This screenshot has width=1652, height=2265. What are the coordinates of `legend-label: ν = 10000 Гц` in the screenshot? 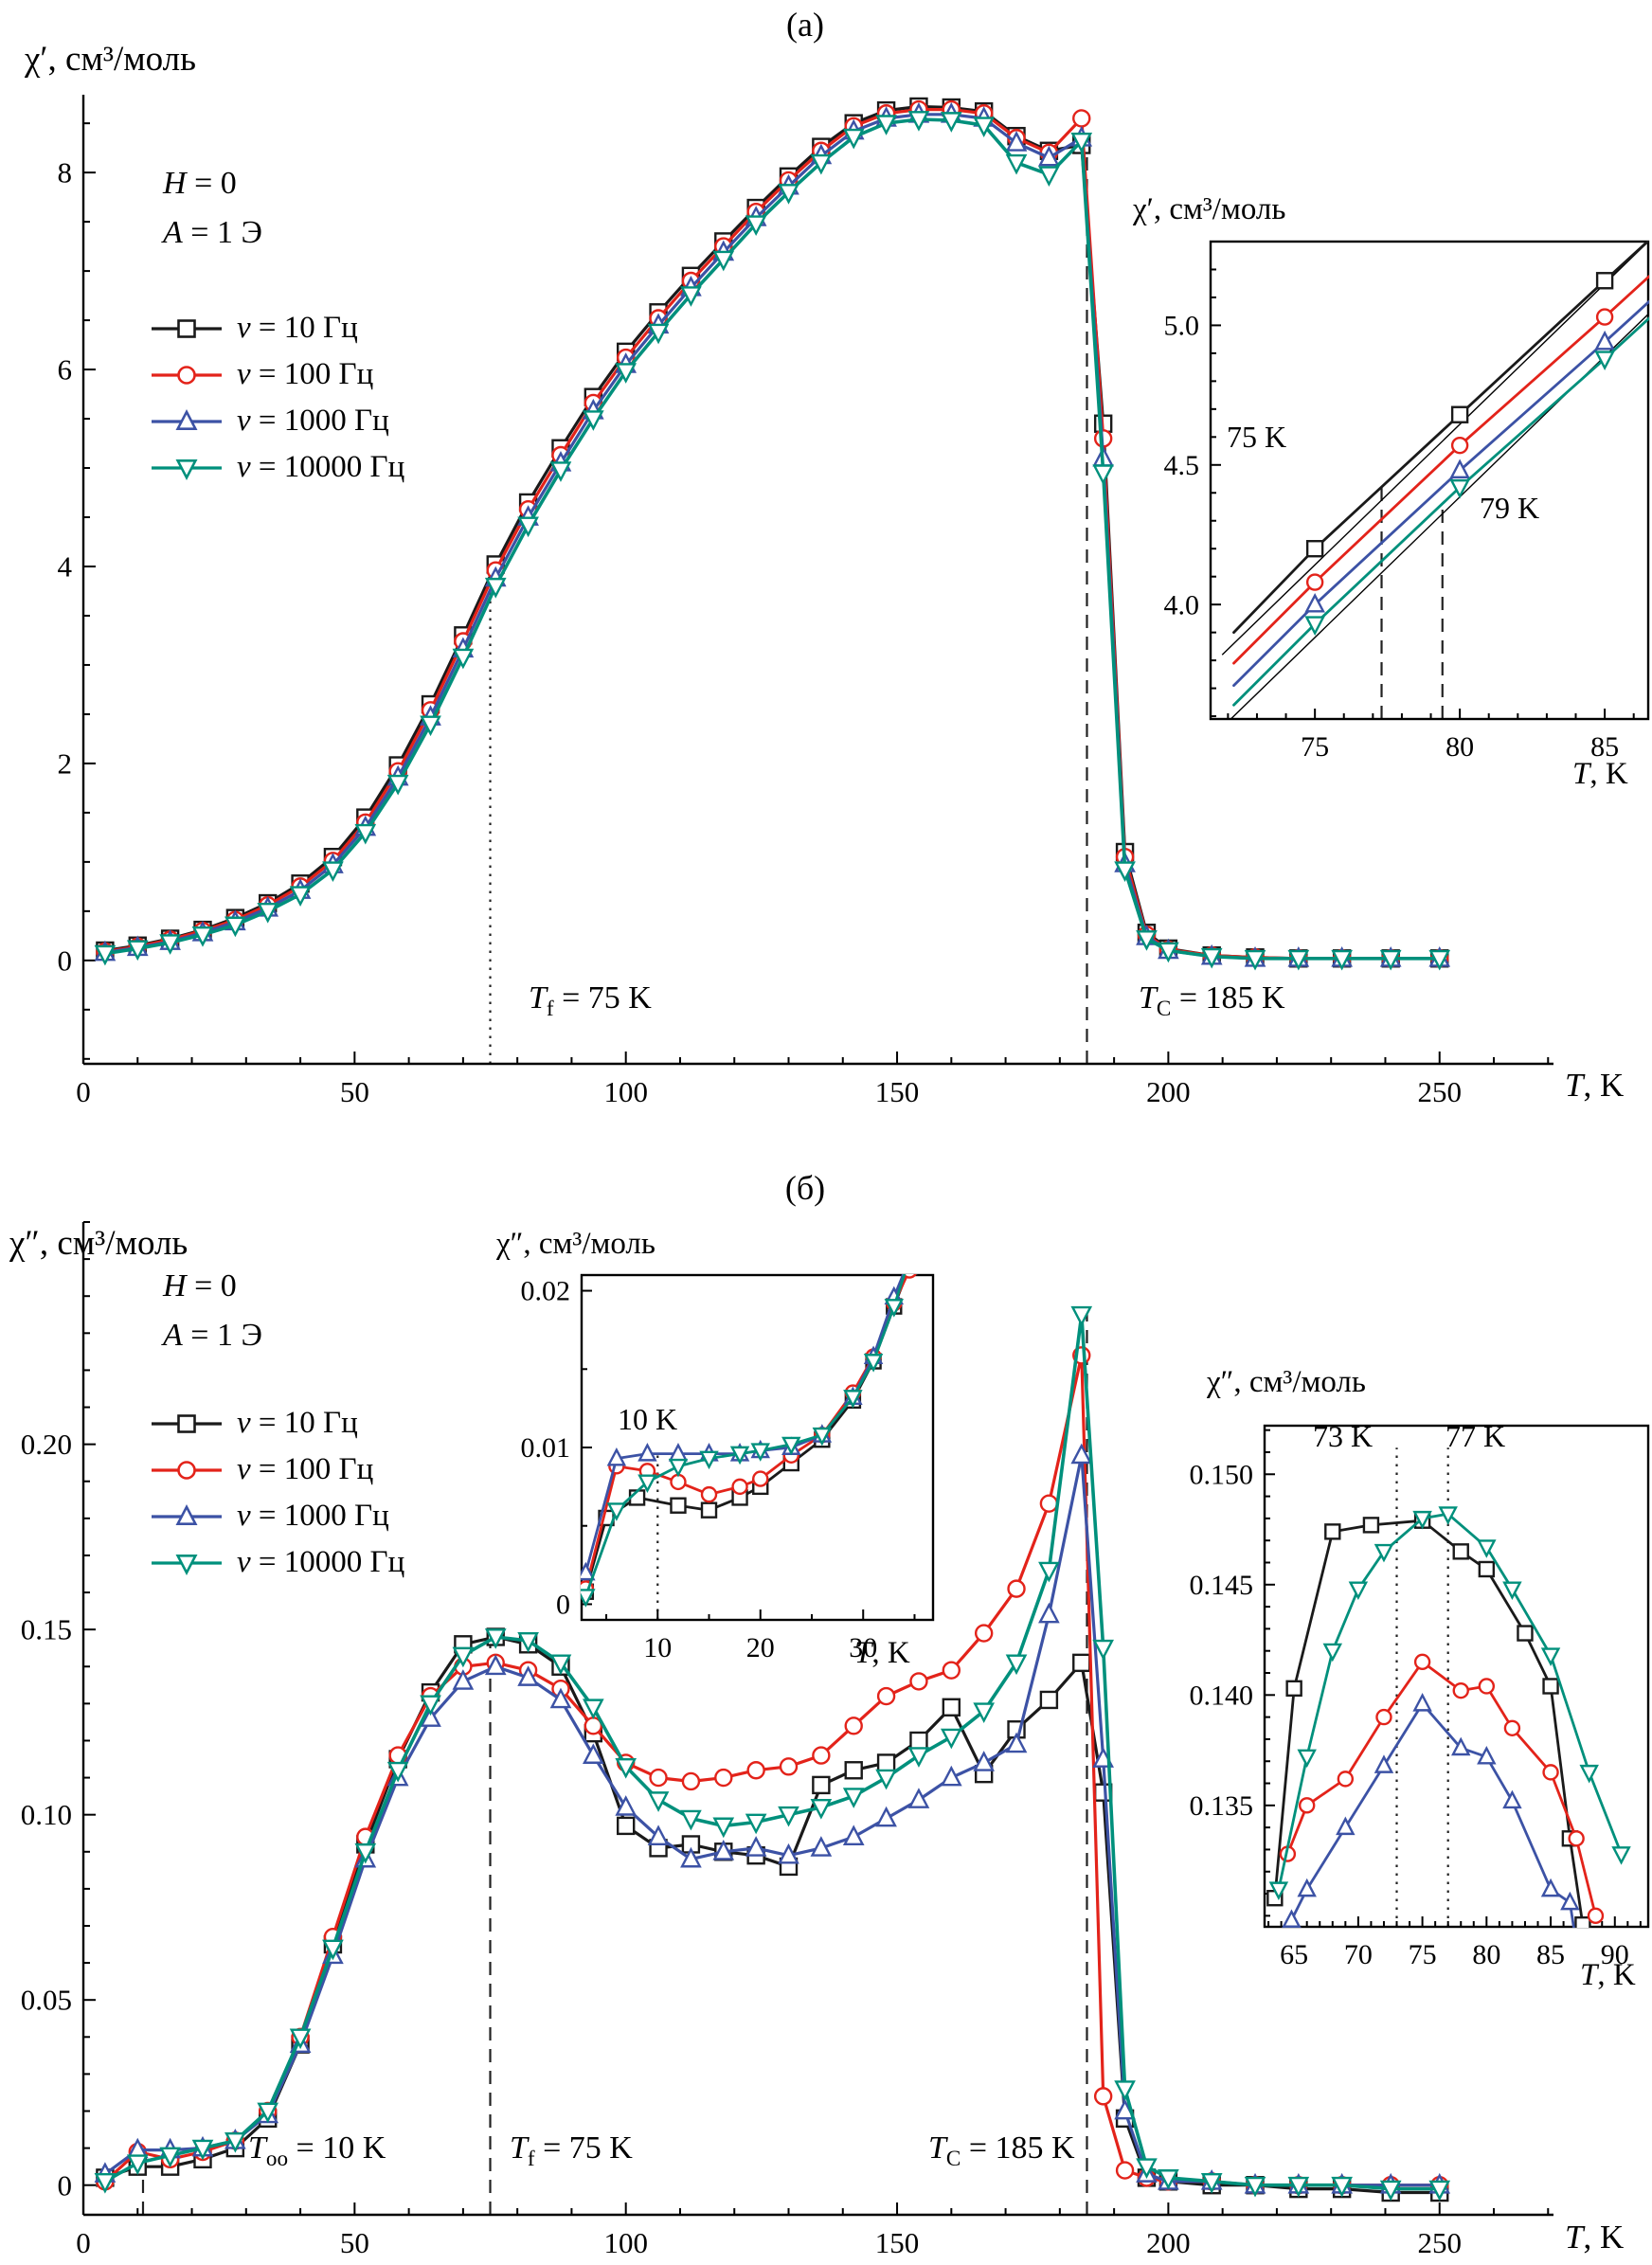 It's located at (321, 467).